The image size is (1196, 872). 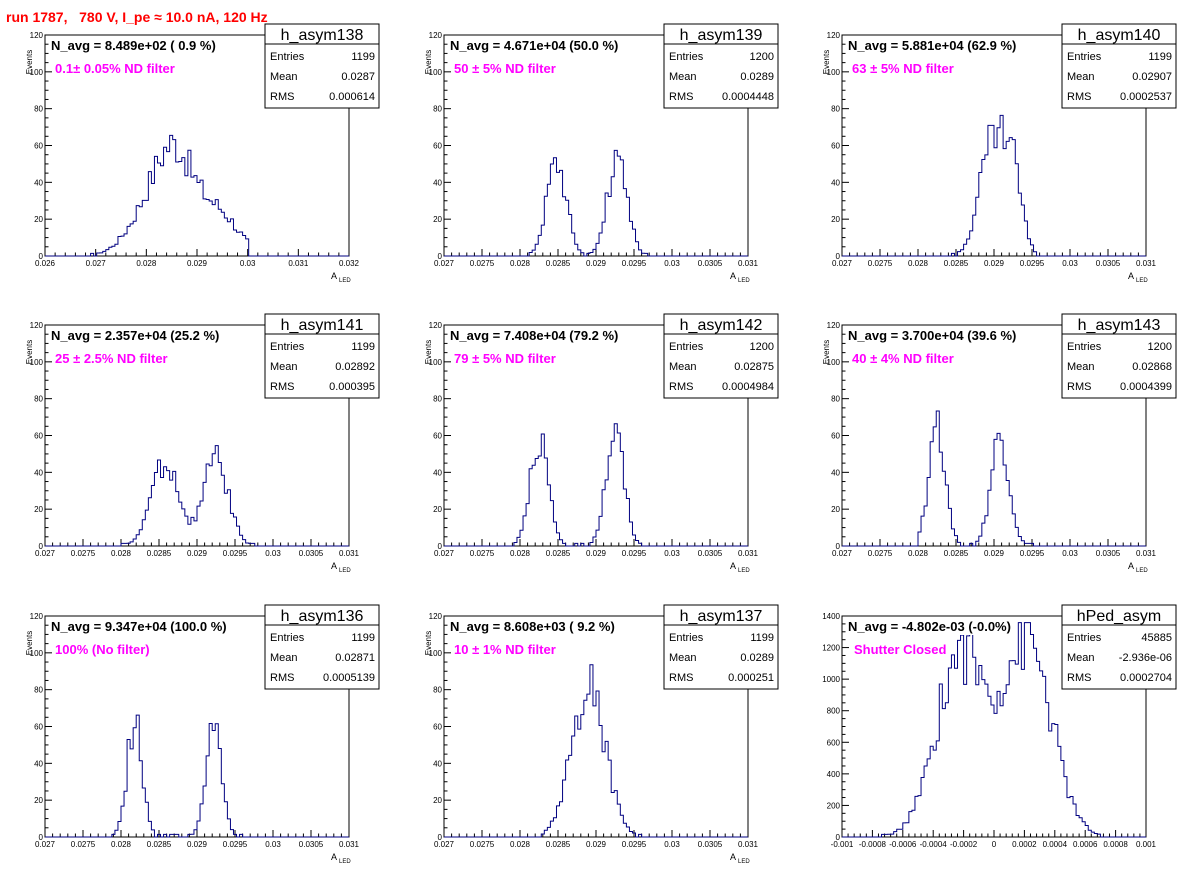 What do you see at coordinates (358, 77) in the screenshot?
I see `stats-value: 0.0287` at bounding box center [358, 77].